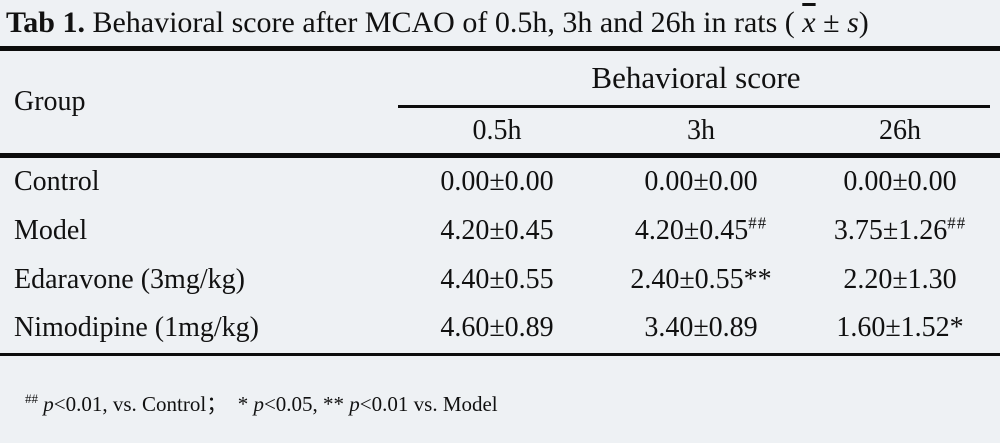 This screenshot has height=443, width=1000. I want to click on cell-value: 4.20±0.45##, so click(701, 229).